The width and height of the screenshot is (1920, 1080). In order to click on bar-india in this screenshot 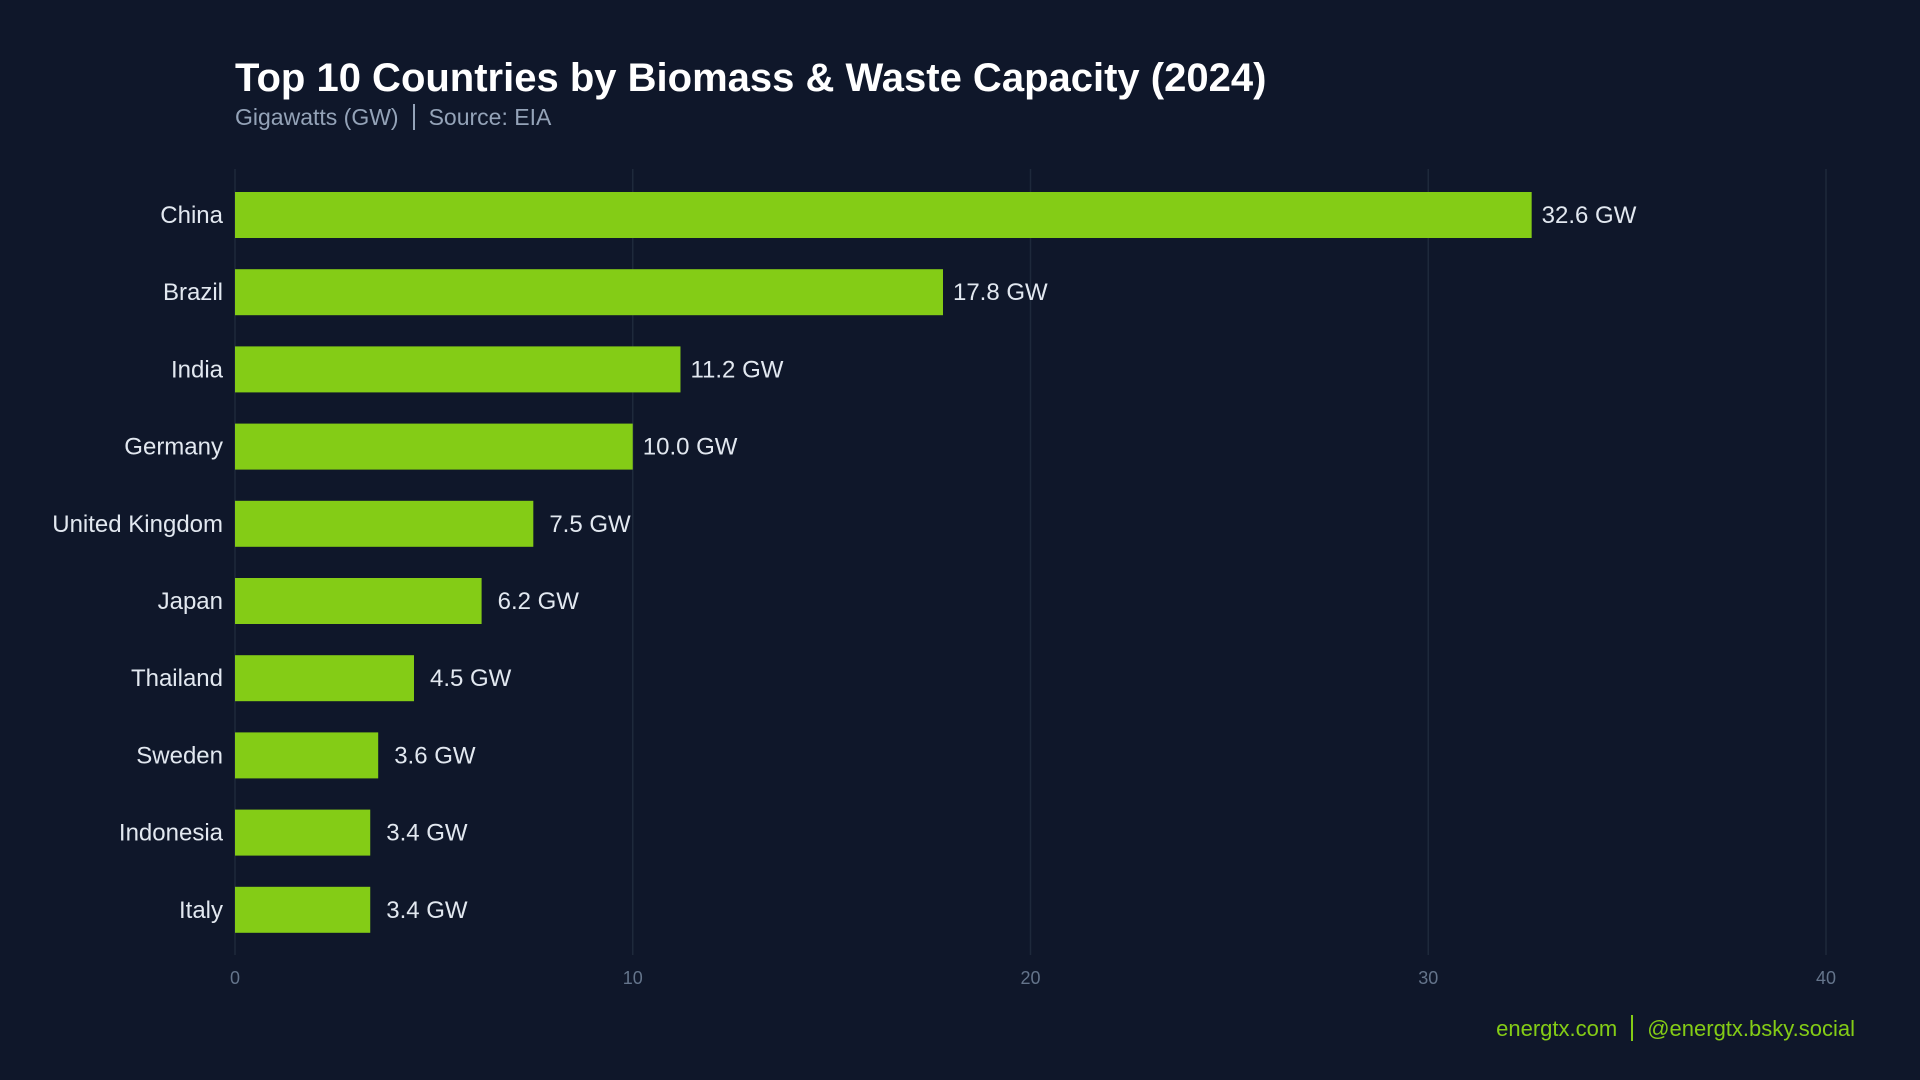, I will do `click(458, 369)`.